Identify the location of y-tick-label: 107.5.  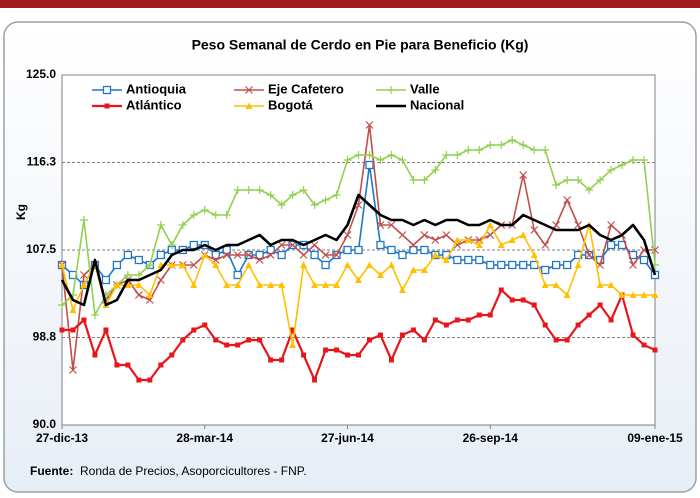
(41, 249).